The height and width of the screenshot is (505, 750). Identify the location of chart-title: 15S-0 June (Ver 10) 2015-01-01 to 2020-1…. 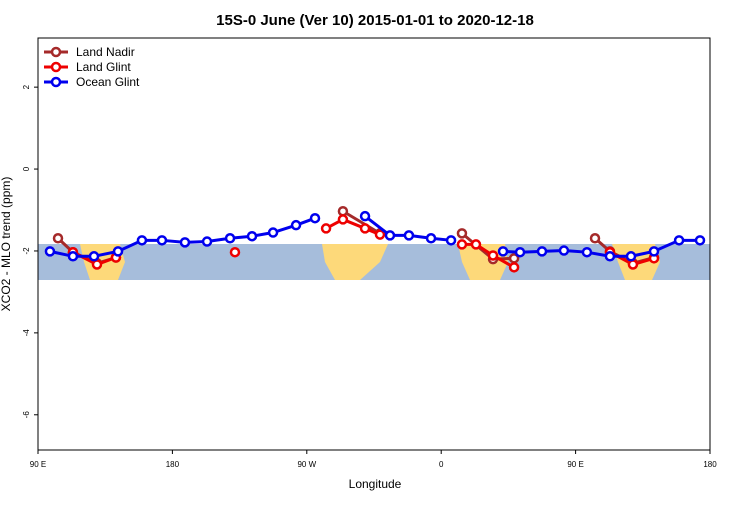
(375, 20).